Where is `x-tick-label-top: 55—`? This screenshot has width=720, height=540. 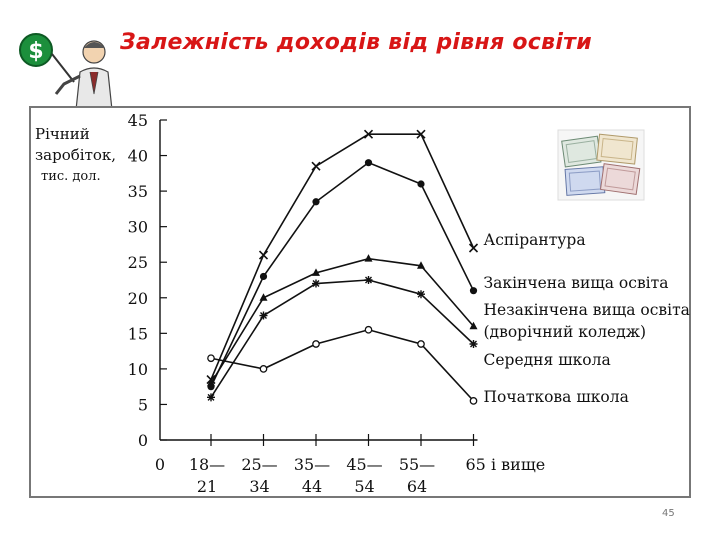 x-tick-label-top: 55— is located at coordinates (417, 464).